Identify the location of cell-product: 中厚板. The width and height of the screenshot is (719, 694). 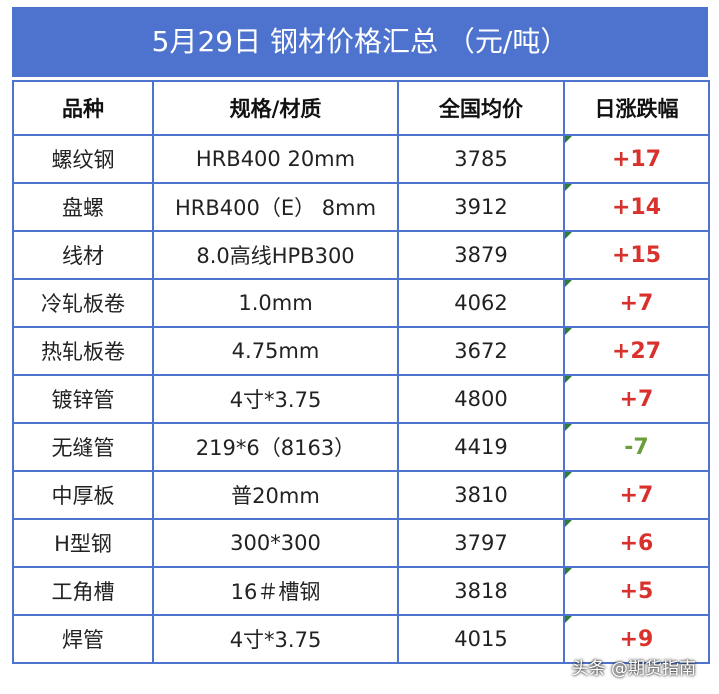
(83, 495).